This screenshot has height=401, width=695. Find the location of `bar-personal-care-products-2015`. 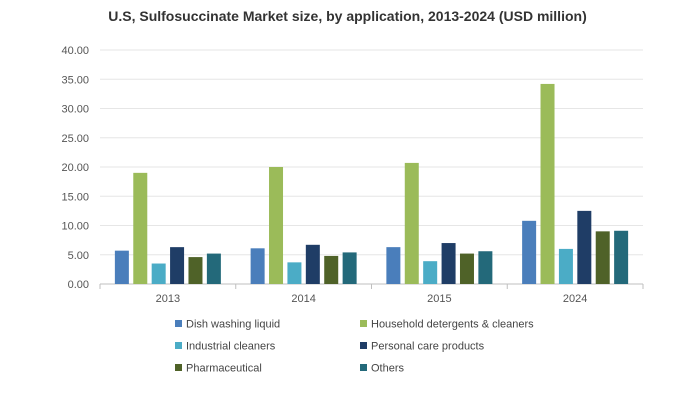

bar-personal-care-products-2015 is located at coordinates (448, 263).